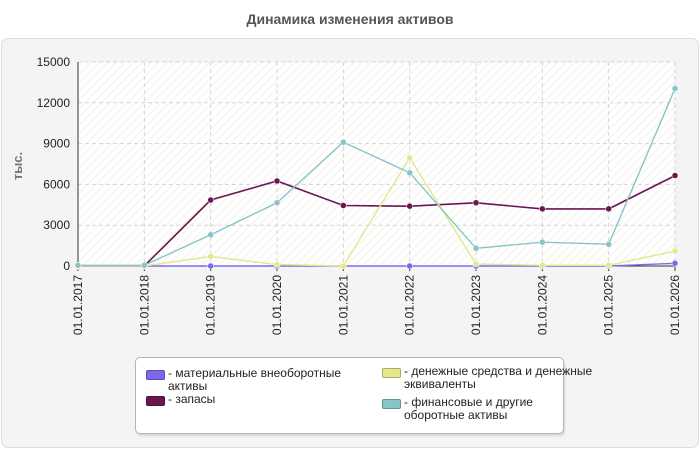 This screenshot has height=450, width=700. I want to click on x-tick-label: 01.01.2022, so click(410, 305).